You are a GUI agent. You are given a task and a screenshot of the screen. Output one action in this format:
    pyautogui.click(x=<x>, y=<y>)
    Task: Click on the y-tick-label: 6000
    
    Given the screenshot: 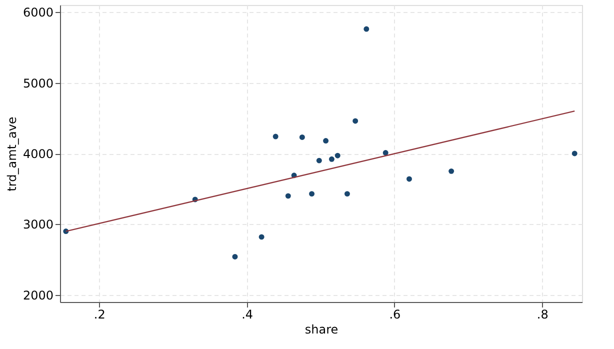 What is the action you would take?
    pyautogui.click(x=38, y=13)
    